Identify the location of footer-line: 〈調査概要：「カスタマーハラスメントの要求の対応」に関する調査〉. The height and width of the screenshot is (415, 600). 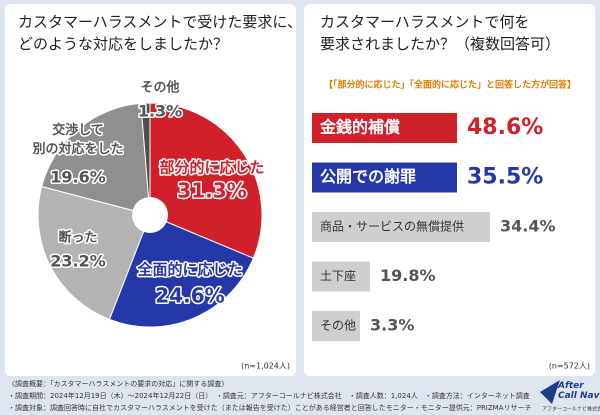
(118, 383).